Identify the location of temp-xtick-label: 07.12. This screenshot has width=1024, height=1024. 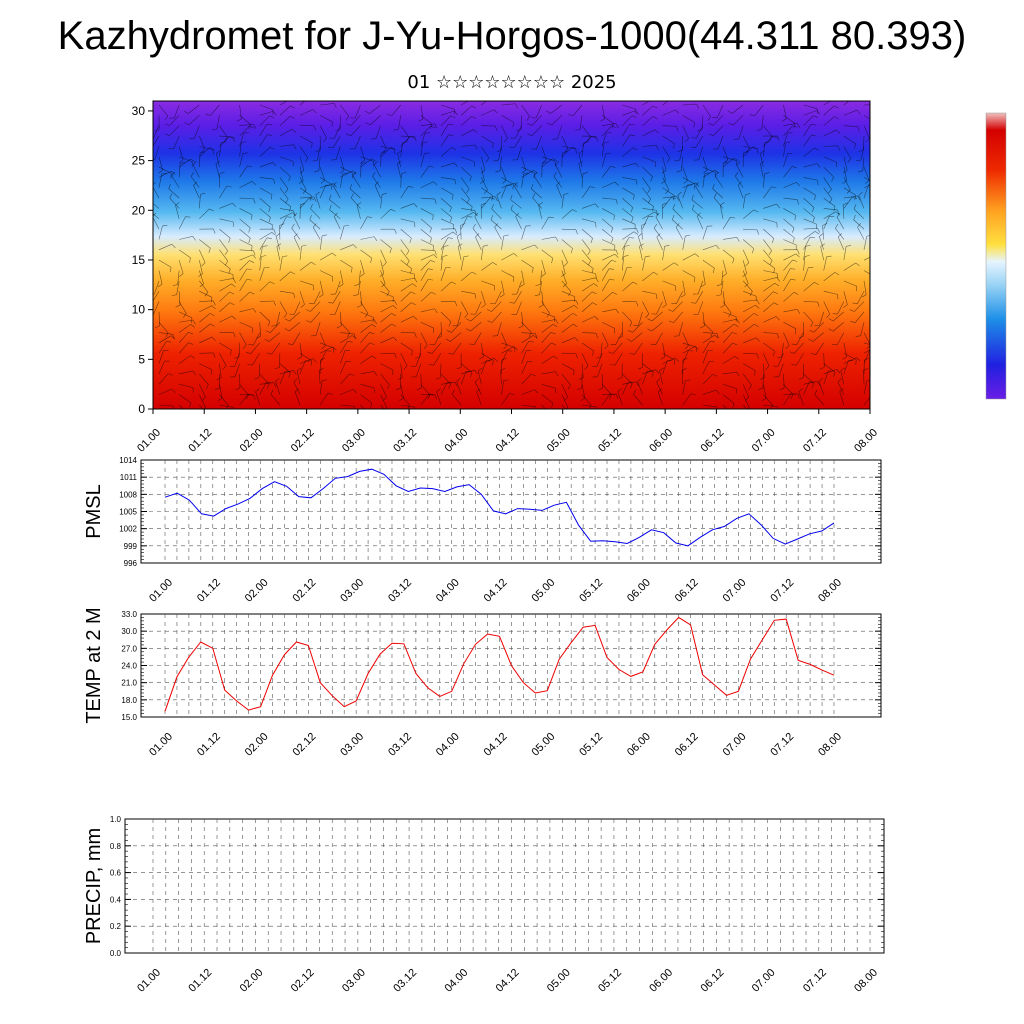
(782, 745).